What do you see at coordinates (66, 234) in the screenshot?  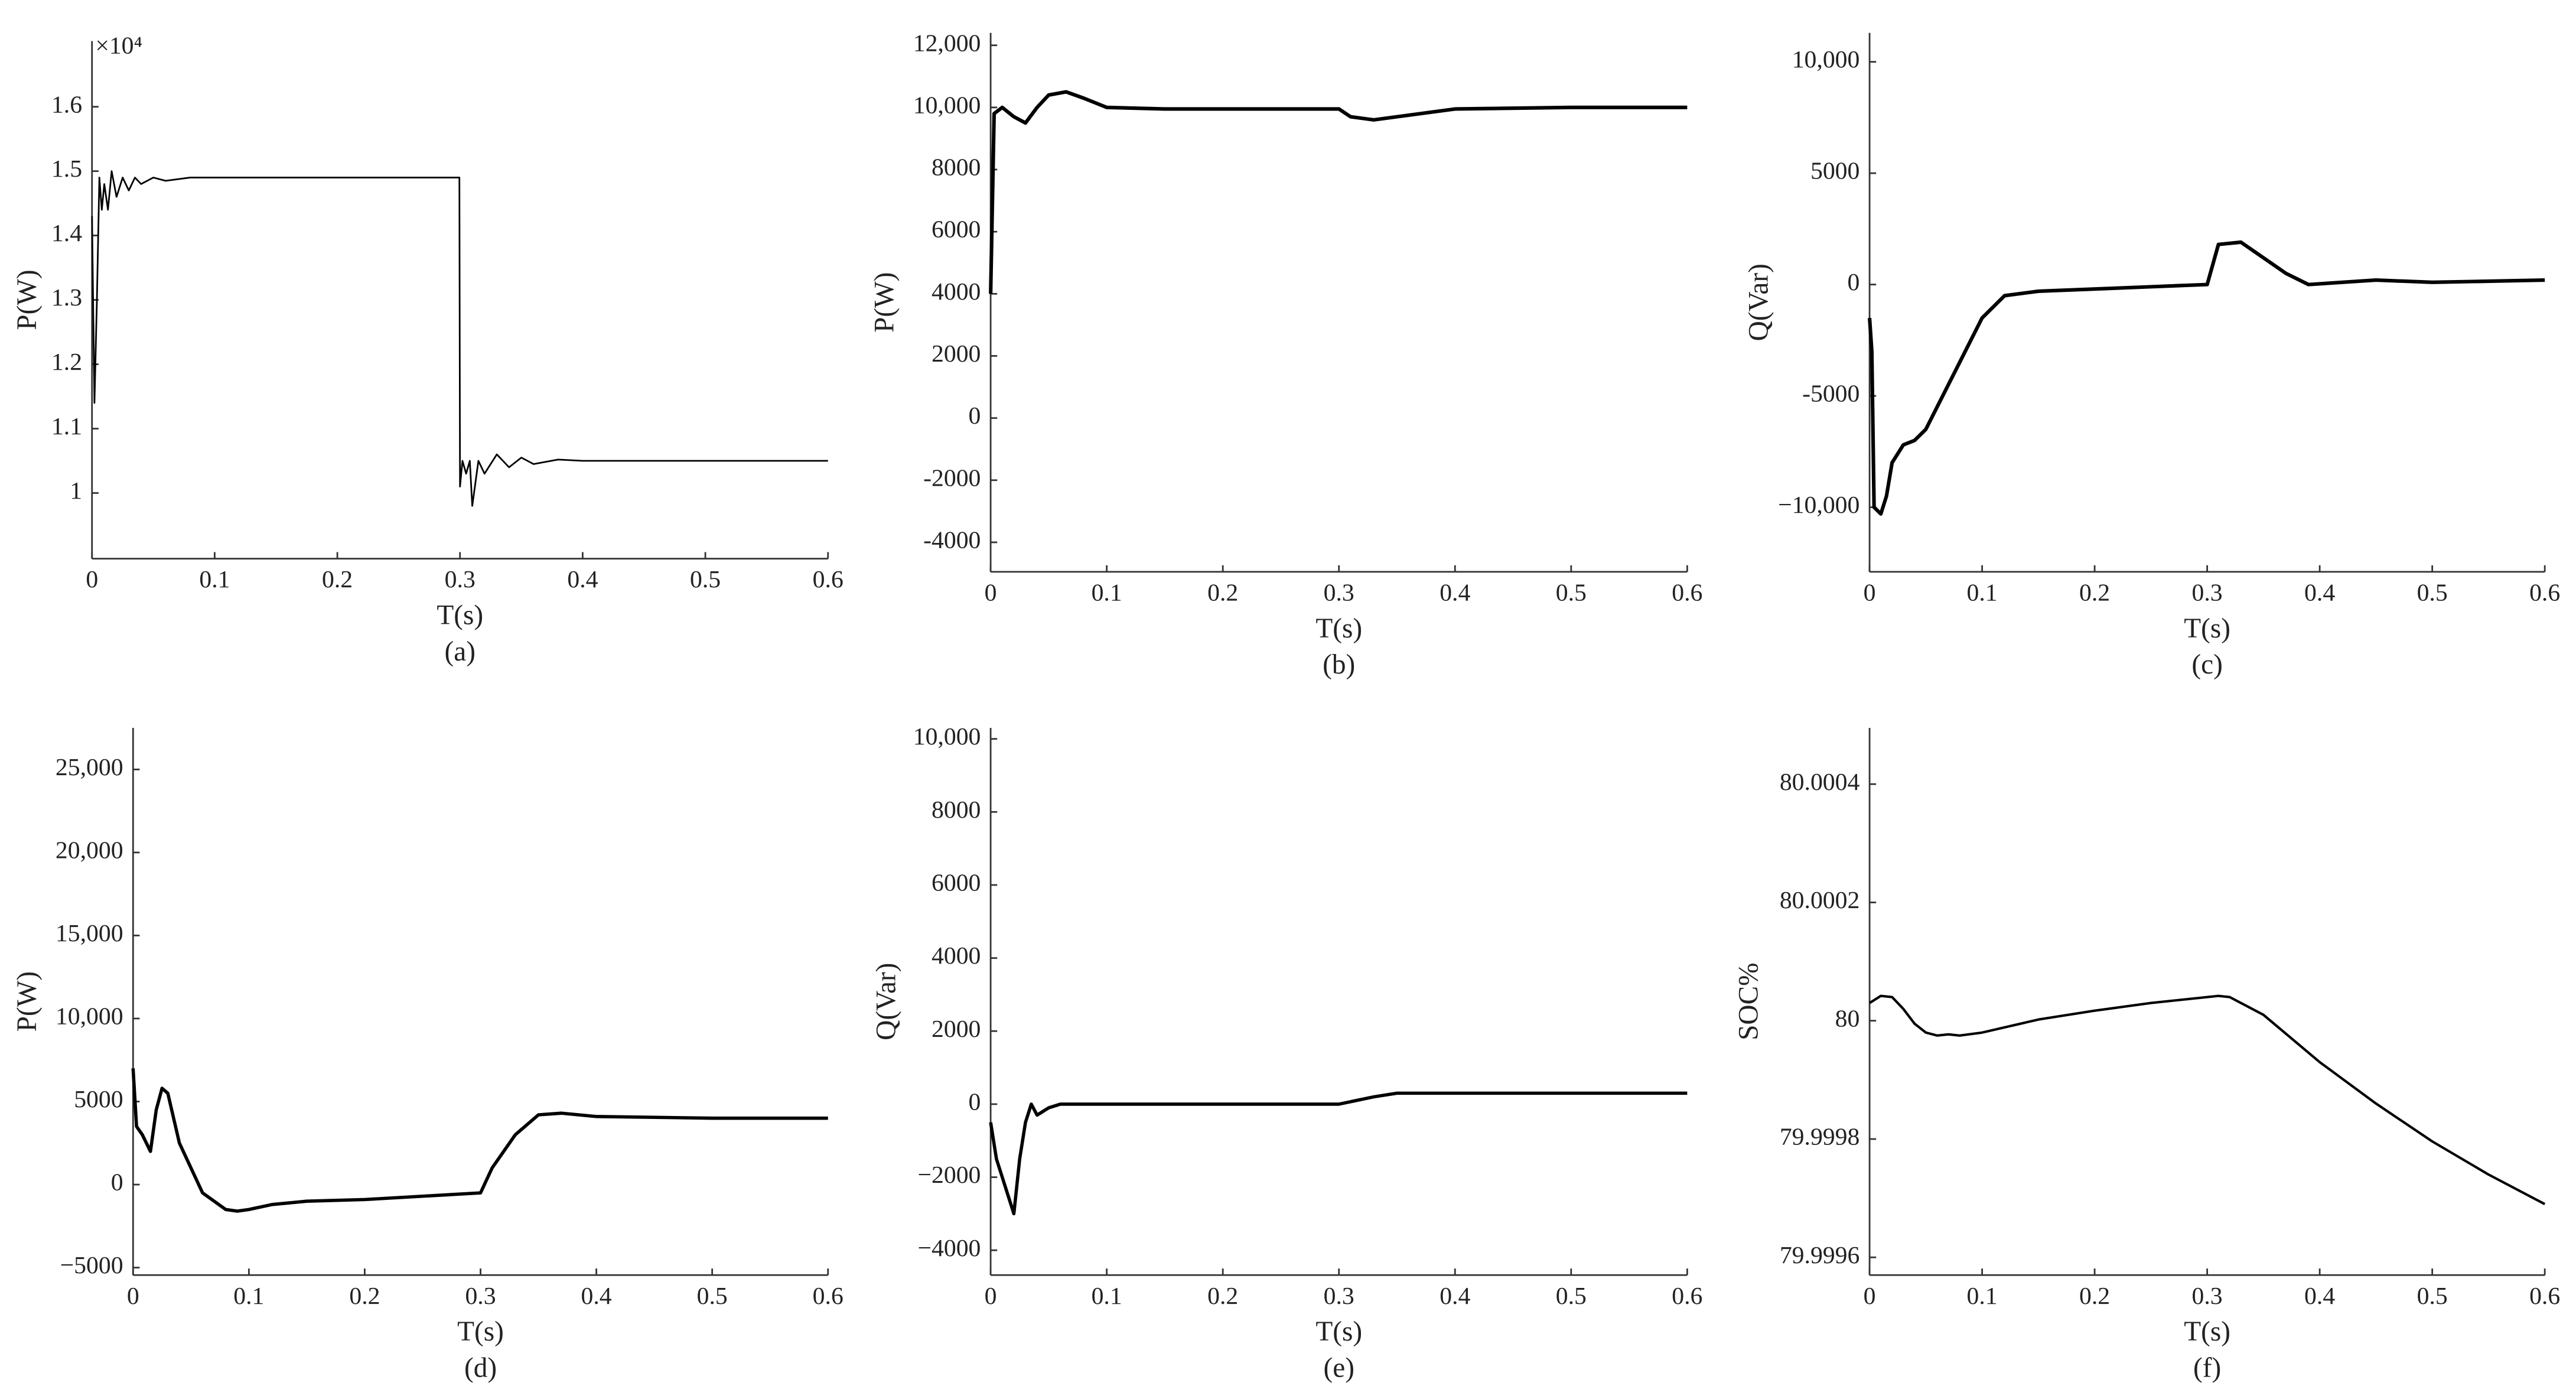 I see `y-tick-label: 1.4` at bounding box center [66, 234].